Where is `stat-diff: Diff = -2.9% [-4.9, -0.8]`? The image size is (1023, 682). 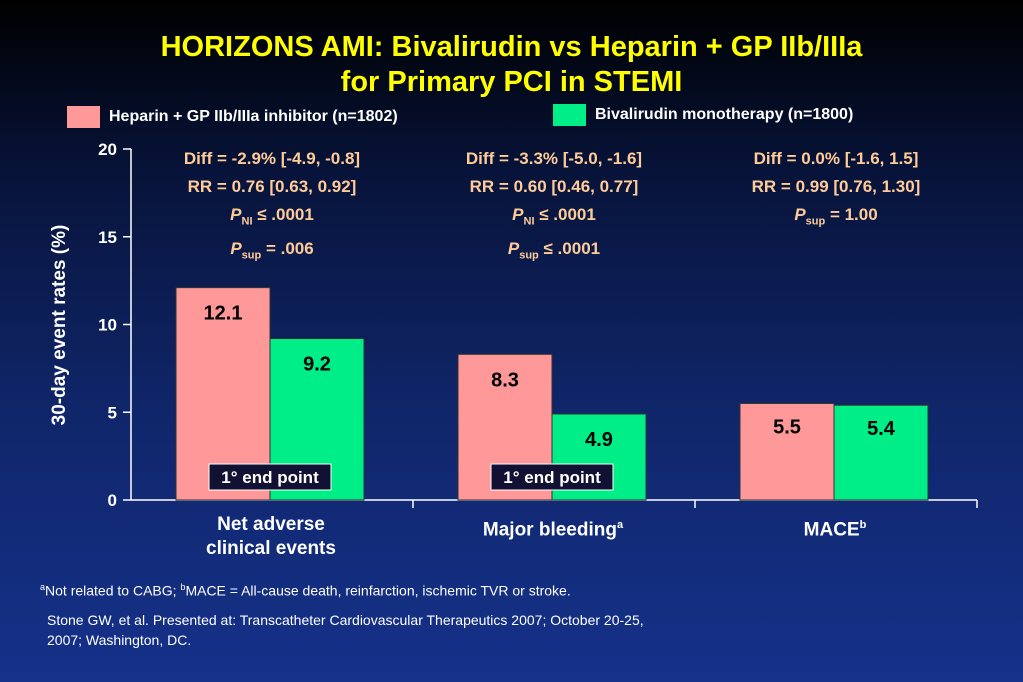 stat-diff: Diff = -2.9% [-4.9, -0.8] is located at coordinates (272, 158).